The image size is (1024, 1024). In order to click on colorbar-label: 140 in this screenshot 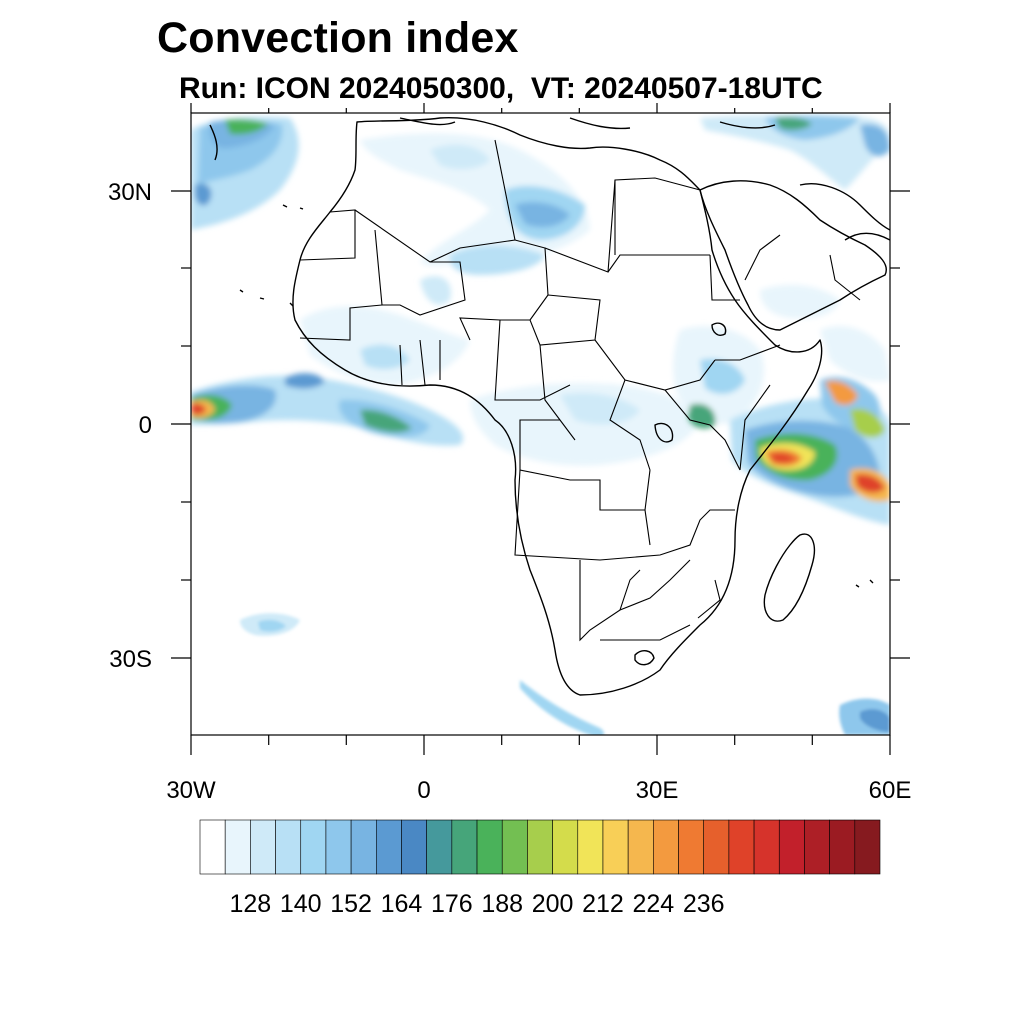, I will do `click(301, 904)`.